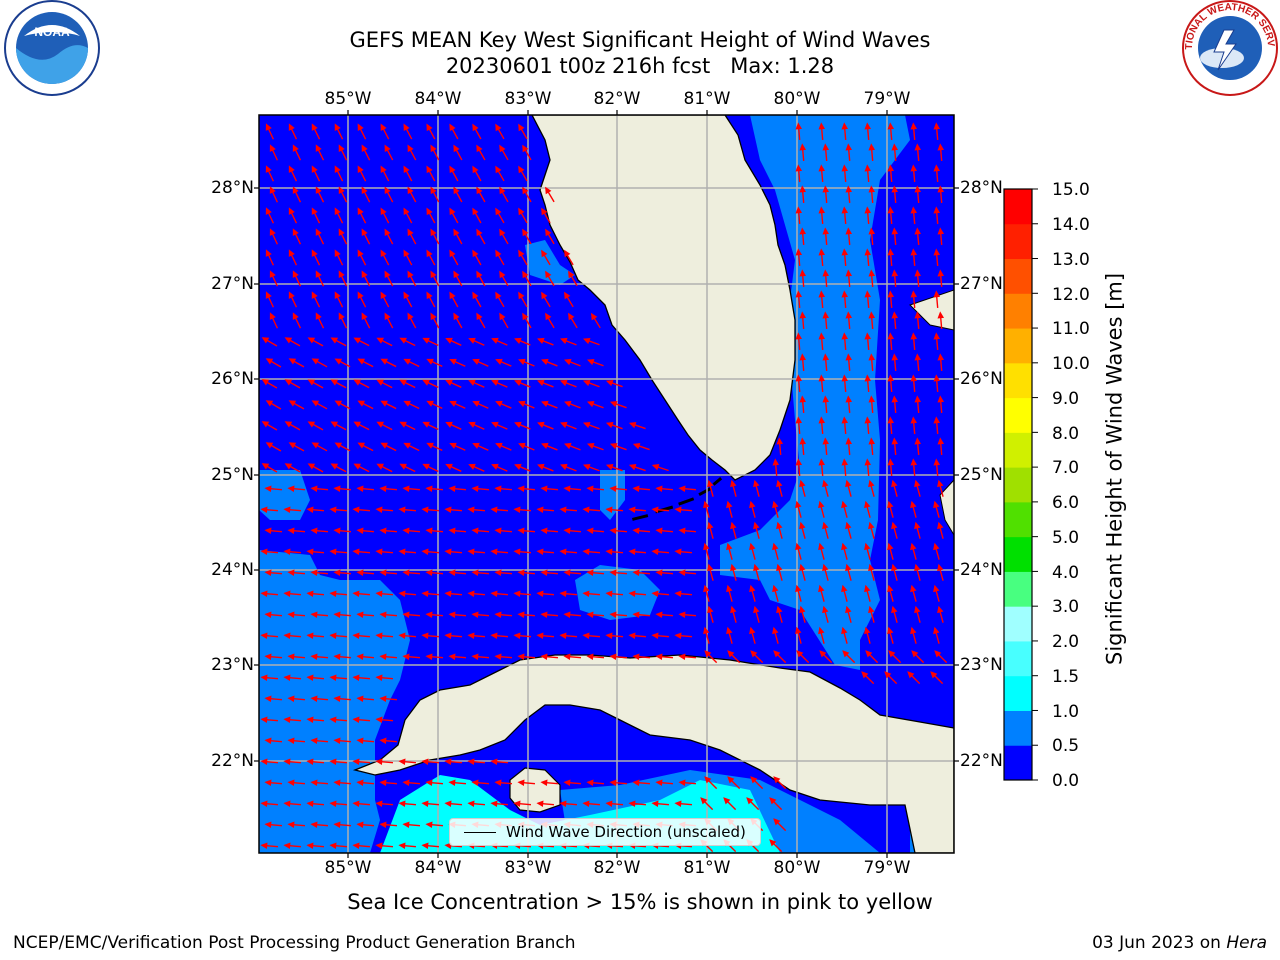  Describe the element at coordinates (1071, 295) in the screenshot. I see `colorbar-tick-label: 12.0` at that location.